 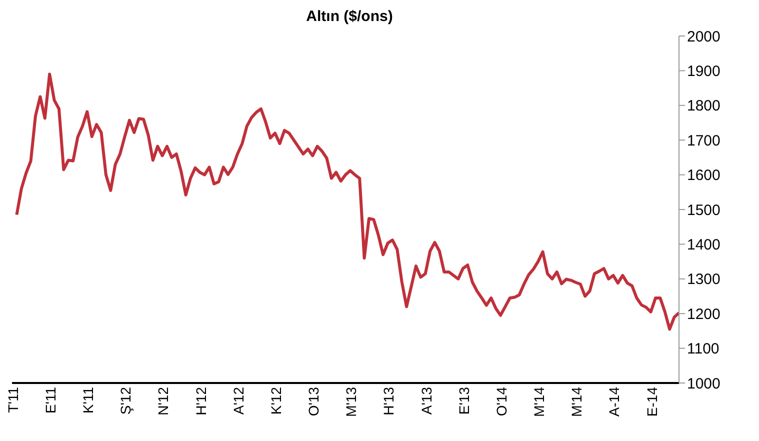 I want to click on x-tick-label: H'13, so click(x=388, y=401).